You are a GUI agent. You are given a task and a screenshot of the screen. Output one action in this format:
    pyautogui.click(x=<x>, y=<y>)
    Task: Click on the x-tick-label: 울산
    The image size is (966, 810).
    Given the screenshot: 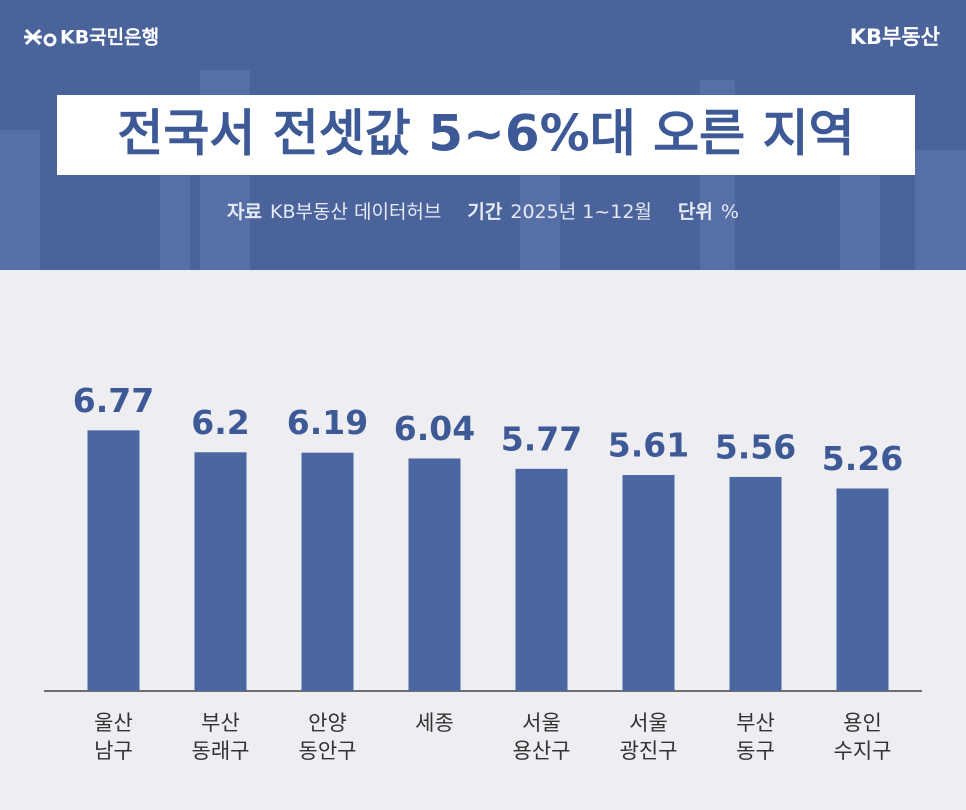 What is the action you would take?
    pyautogui.click(x=113, y=723)
    